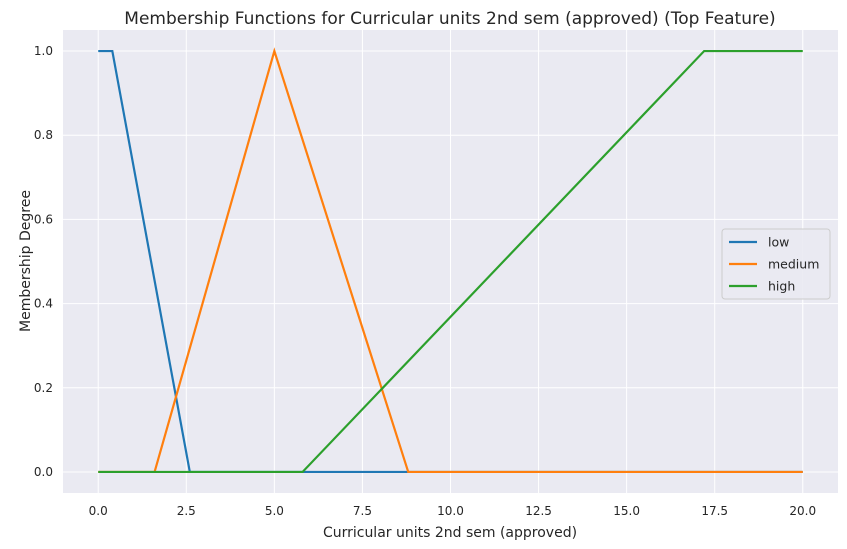 Image resolution: width=847 pixels, height=549 pixels. What do you see at coordinates (98, 511) in the screenshot?
I see `x-tick-label: 0.0` at bounding box center [98, 511].